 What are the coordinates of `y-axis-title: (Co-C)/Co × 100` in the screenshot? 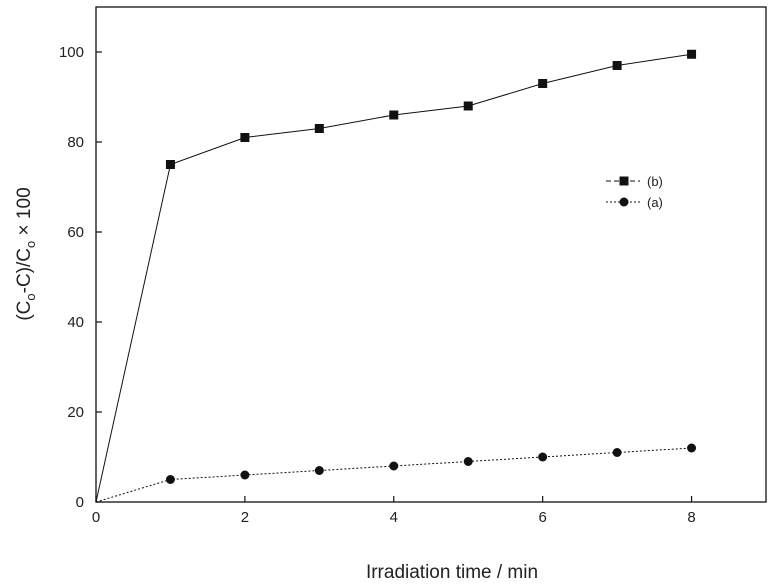 It's located at (26, 253).